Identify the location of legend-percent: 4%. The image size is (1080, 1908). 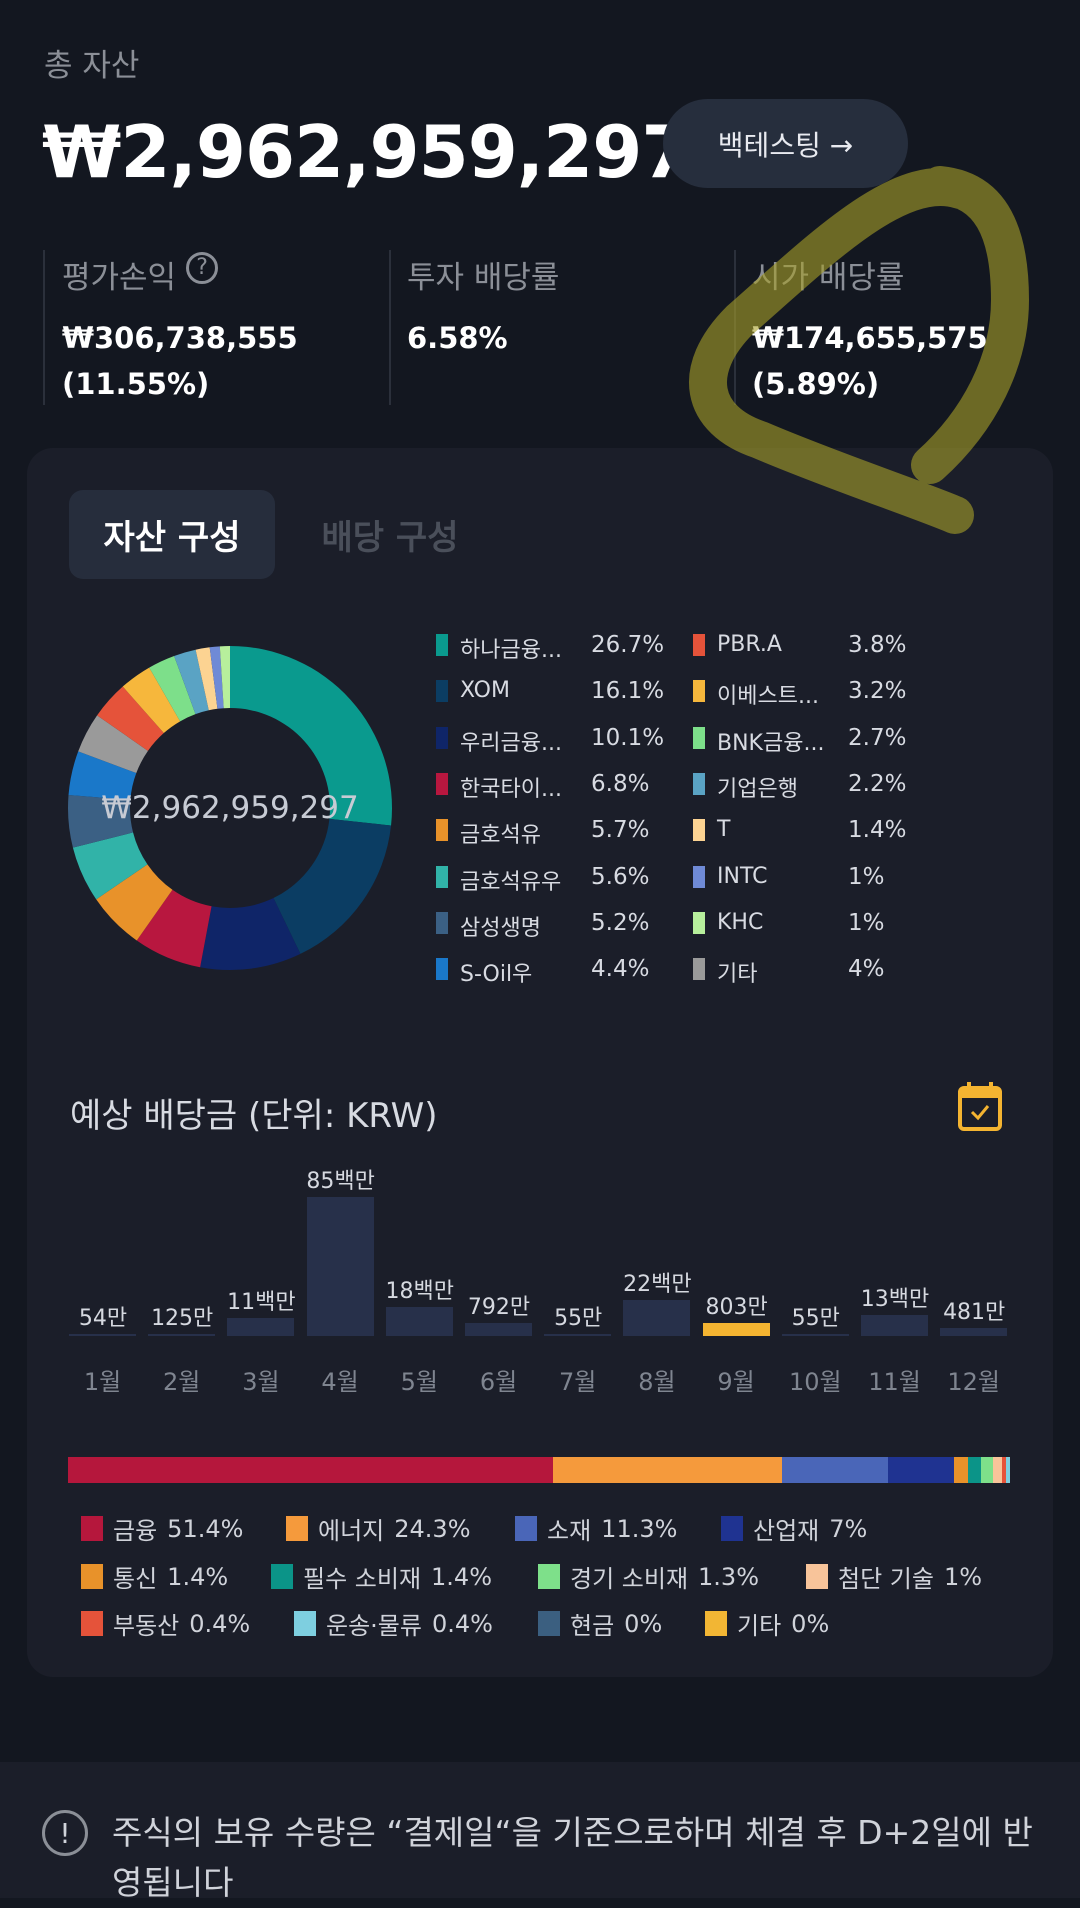
(866, 969).